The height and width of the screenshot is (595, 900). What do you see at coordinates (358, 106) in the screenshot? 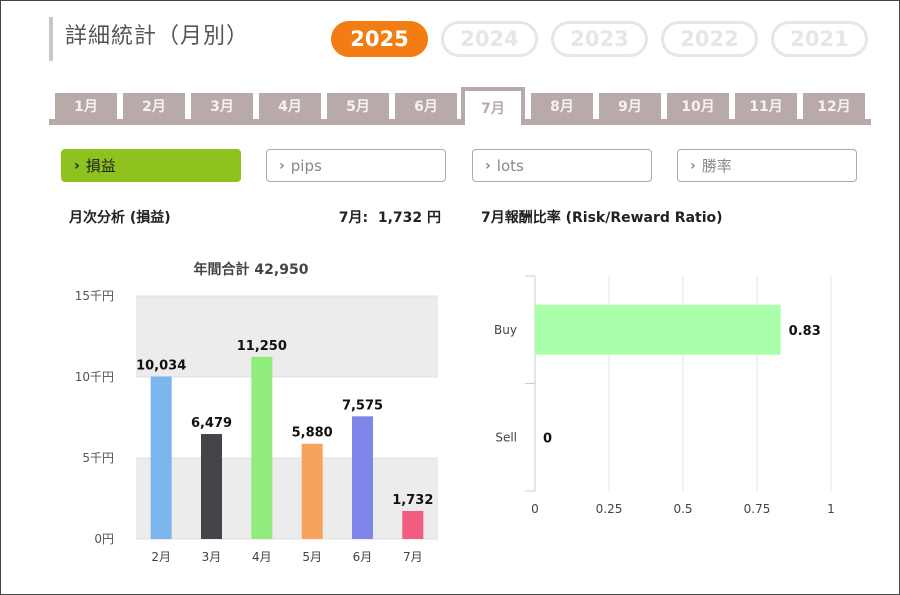
I see `tab-month-5: 5月` at bounding box center [358, 106].